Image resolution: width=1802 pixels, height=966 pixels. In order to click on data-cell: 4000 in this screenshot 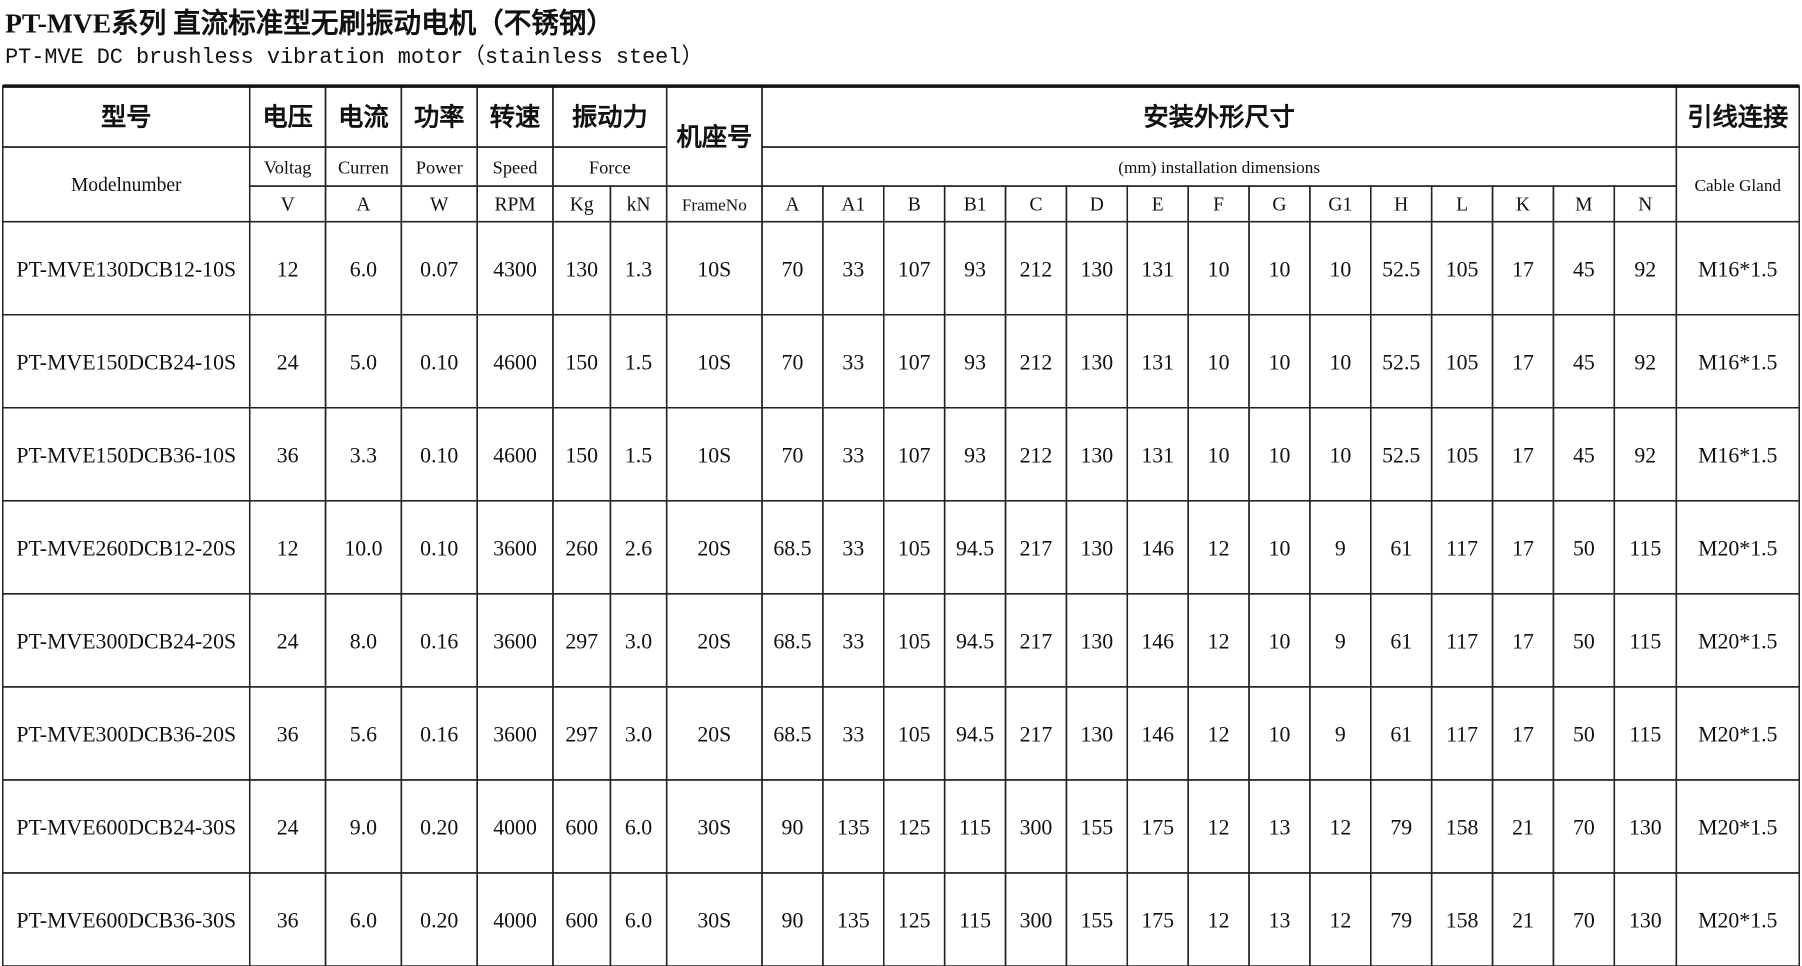, I will do `click(515, 828)`.